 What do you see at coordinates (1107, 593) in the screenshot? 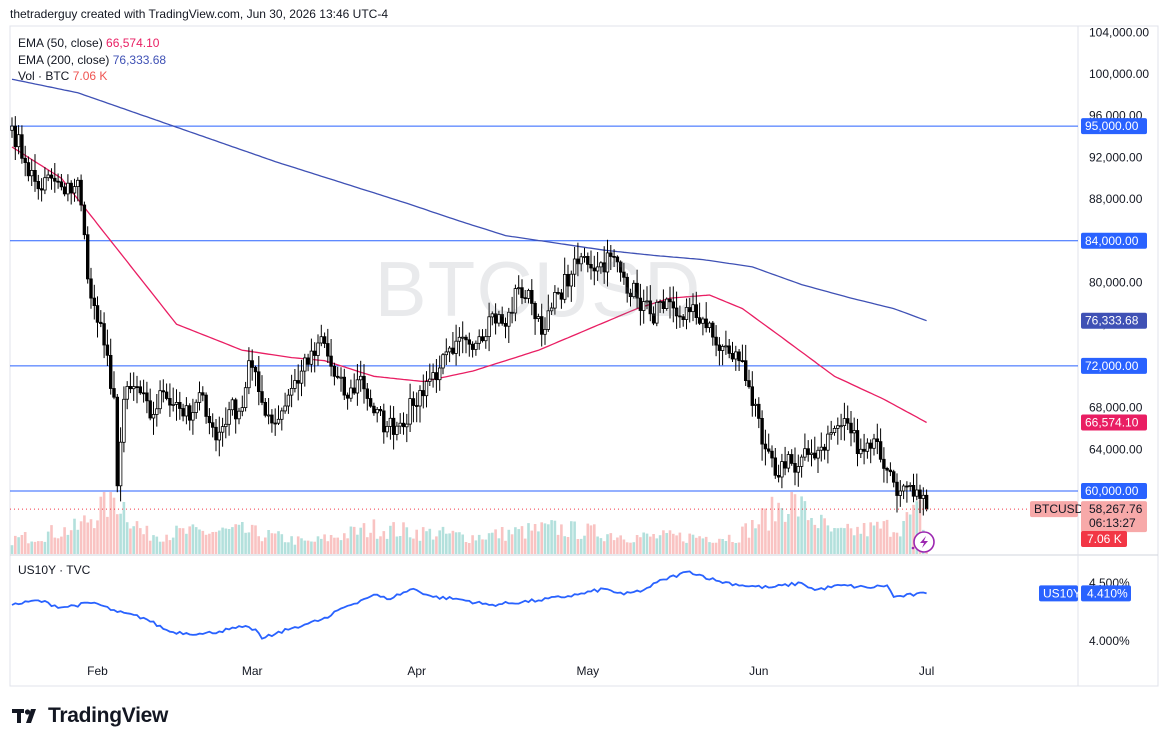
I see `us10y-tag-value: 4.410%` at bounding box center [1107, 593].